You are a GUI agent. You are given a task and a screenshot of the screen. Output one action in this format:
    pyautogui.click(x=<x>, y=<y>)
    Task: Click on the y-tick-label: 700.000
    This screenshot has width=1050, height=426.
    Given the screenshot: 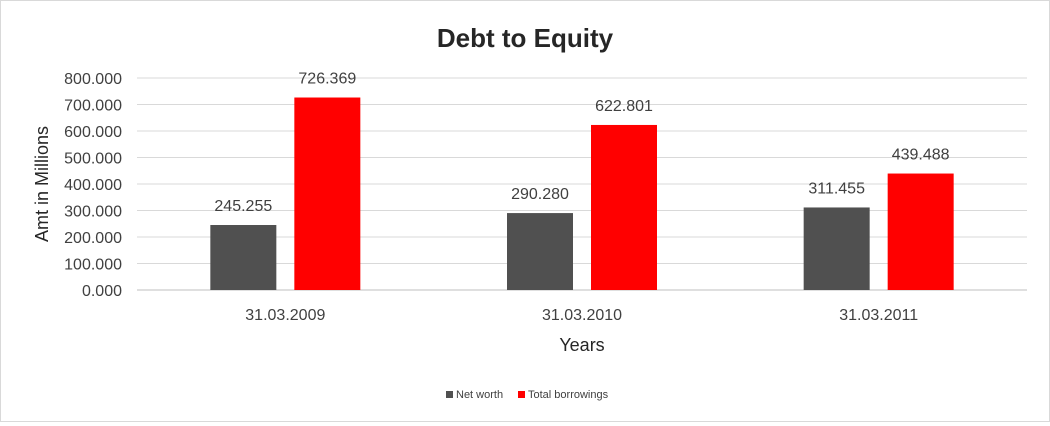 What is the action you would take?
    pyautogui.click(x=93, y=106)
    